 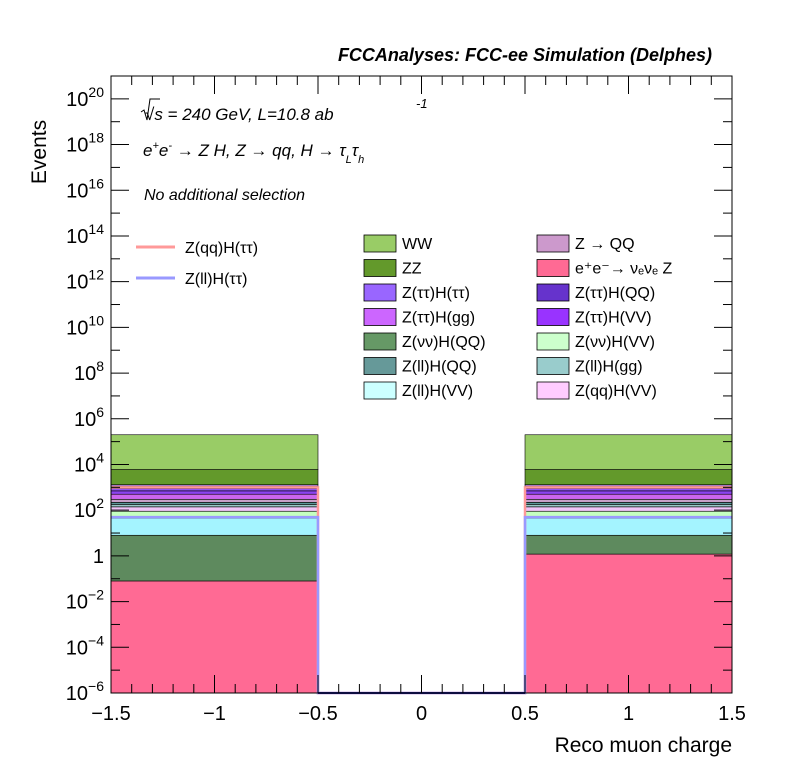 What do you see at coordinates (253, 153) in the screenshot?
I see `process-annotation: e+e- → Z H, Z → qq, H → τLτh` at bounding box center [253, 153].